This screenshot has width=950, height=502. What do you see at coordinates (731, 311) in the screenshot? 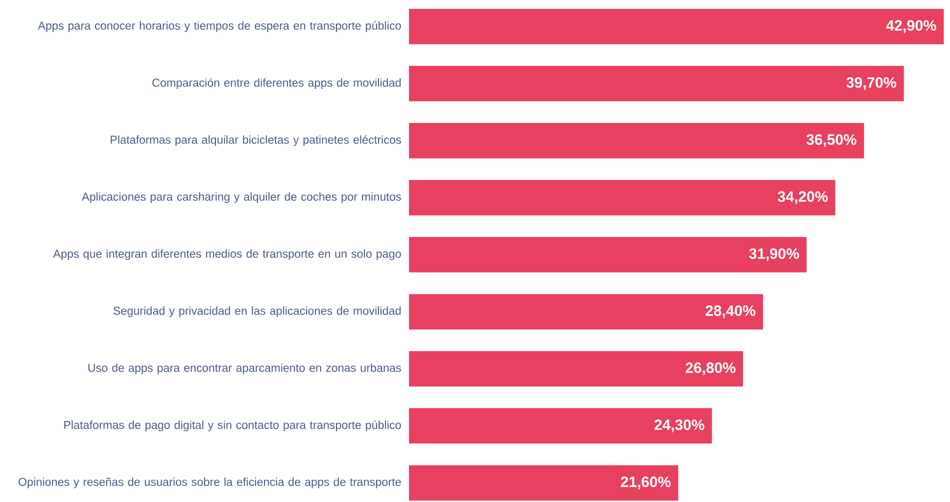
I see `data-label: 28,40%` at bounding box center [731, 311].